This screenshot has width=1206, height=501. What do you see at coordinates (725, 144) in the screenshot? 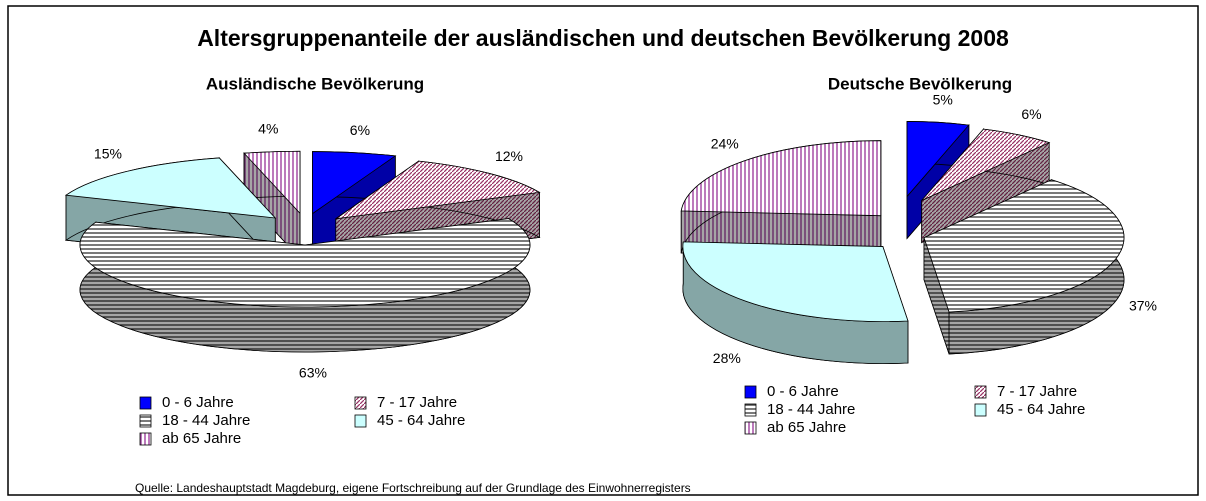
I see `value-label: 24%` at bounding box center [725, 144].